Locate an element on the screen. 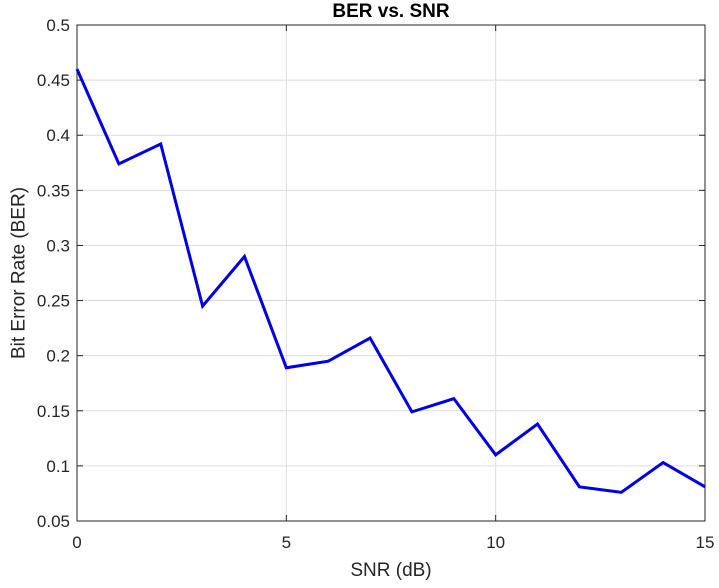  y-tick-label: 0.1 is located at coordinates (58, 466).